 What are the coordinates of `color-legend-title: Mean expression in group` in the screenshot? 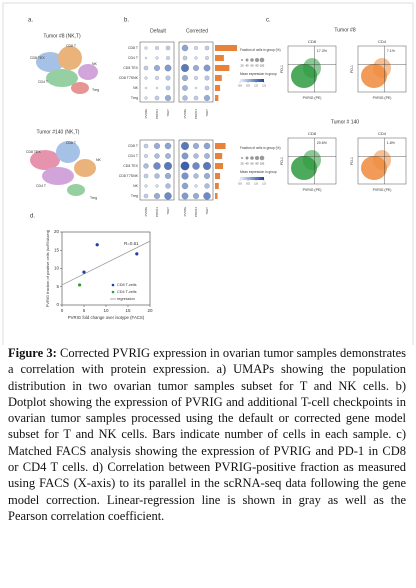 It's located at (258, 172).